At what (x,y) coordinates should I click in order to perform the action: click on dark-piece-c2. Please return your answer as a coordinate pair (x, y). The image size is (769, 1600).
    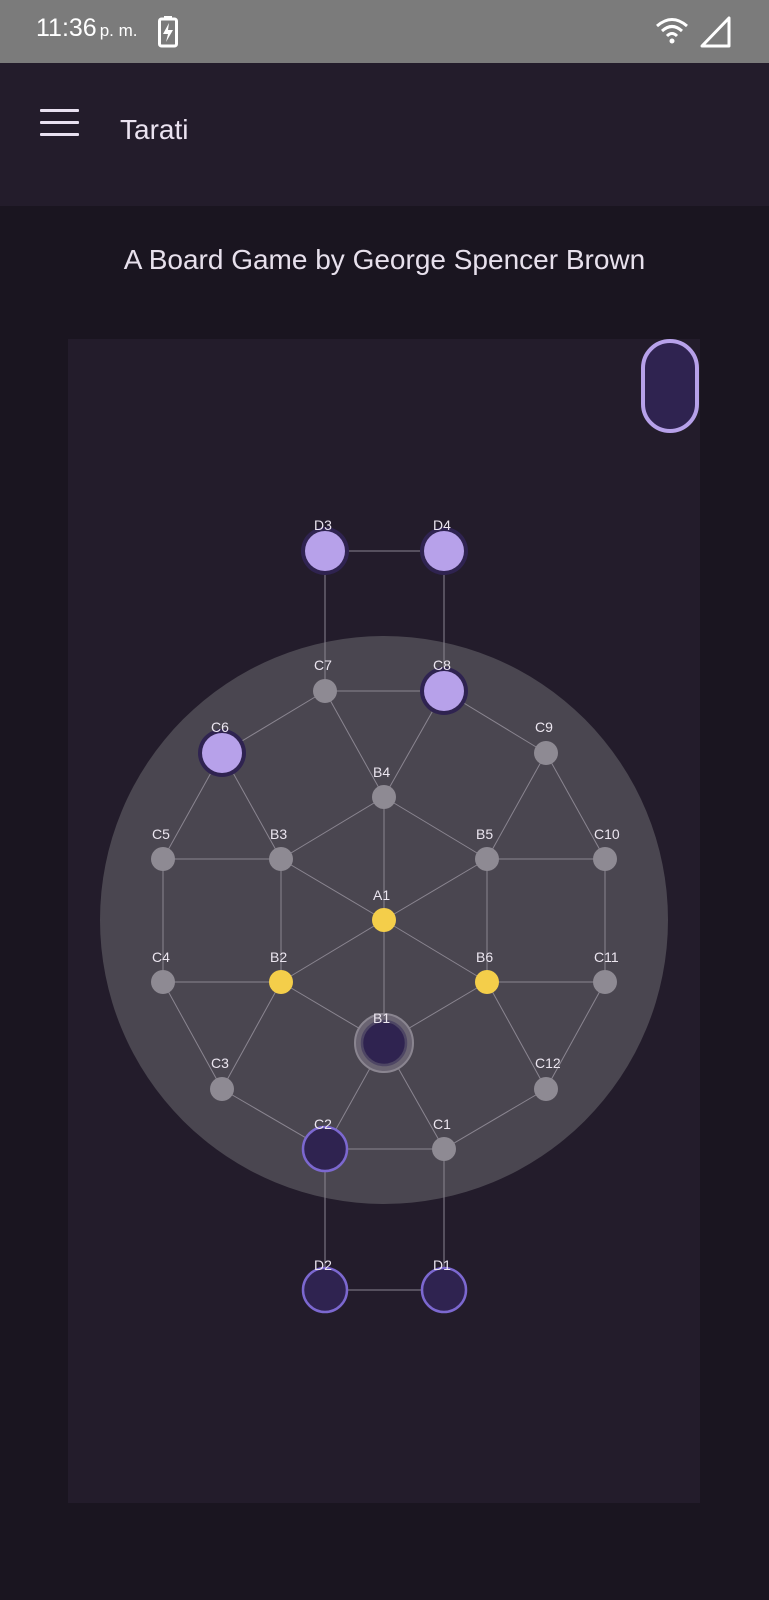
    Looking at the image, I should click on (325, 1149).